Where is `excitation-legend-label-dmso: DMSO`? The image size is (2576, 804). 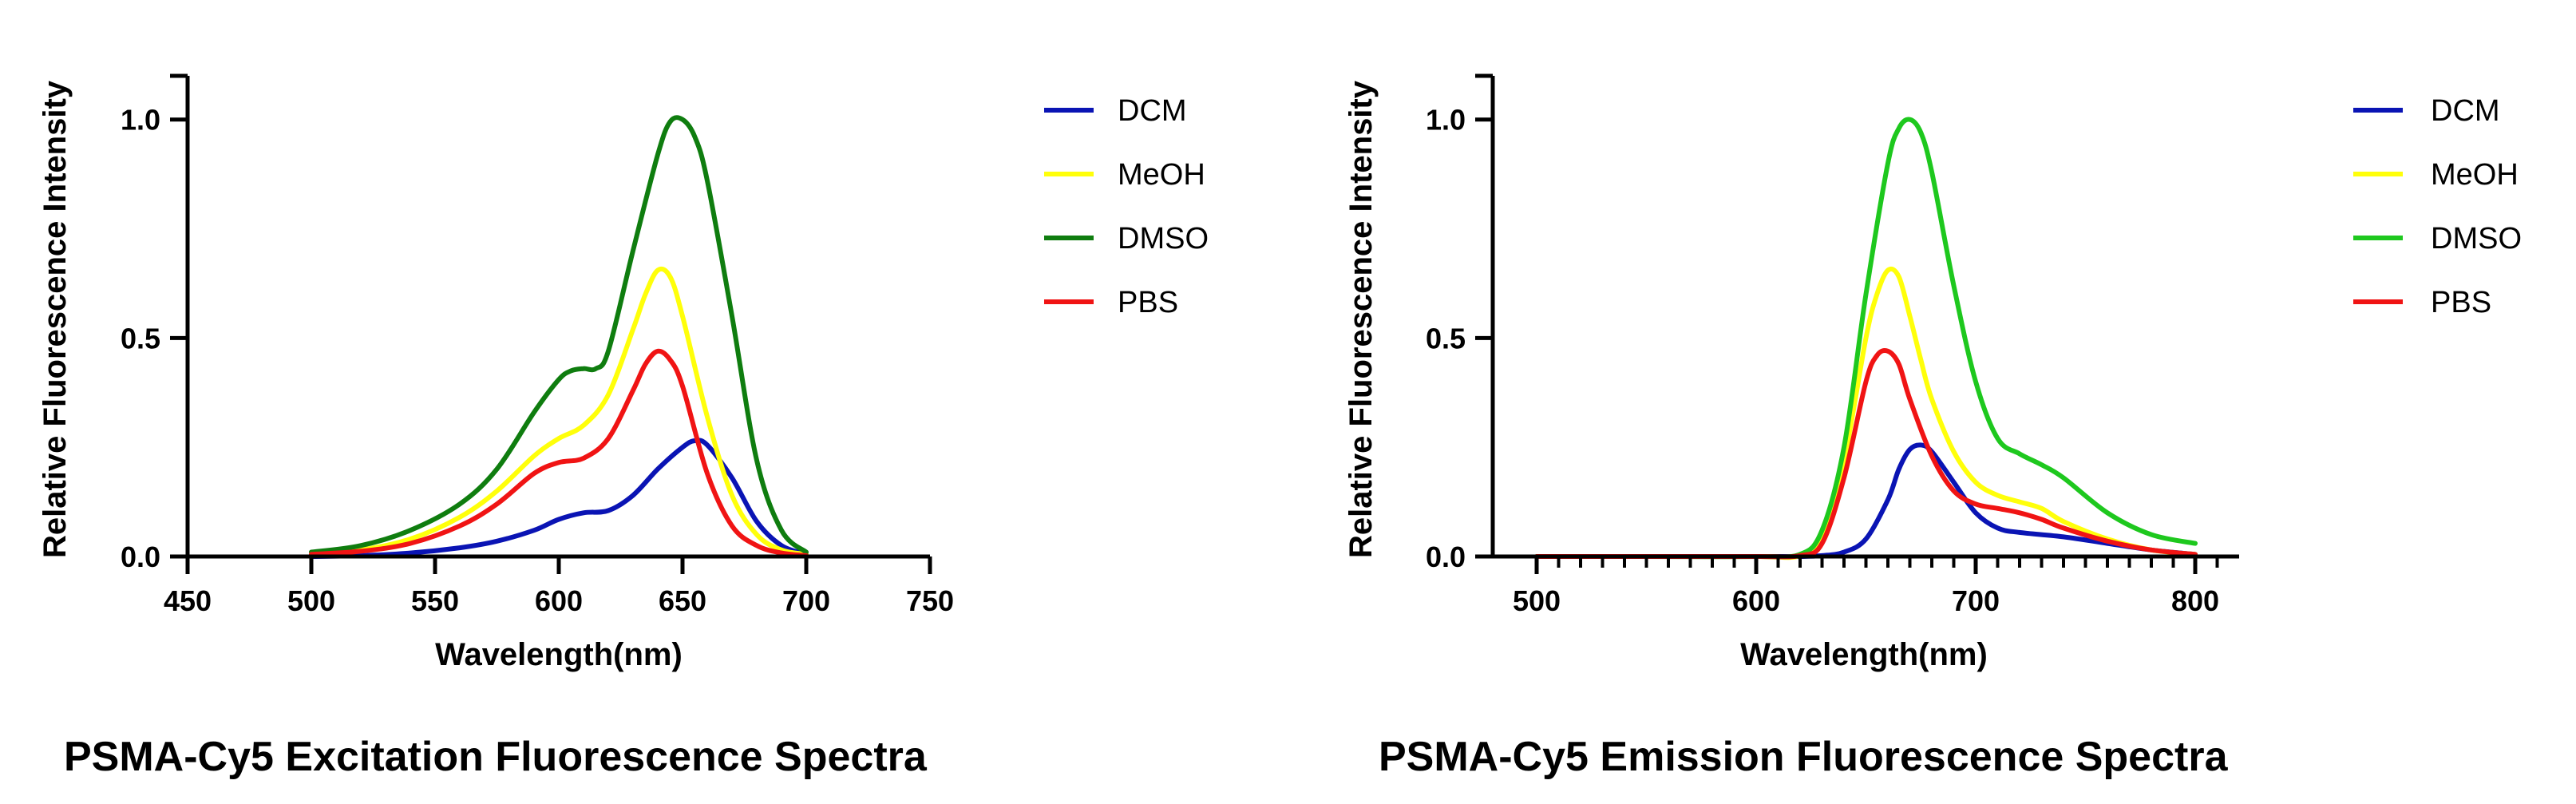 excitation-legend-label-dmso: DMSO is located at coordinates (1163, 238).